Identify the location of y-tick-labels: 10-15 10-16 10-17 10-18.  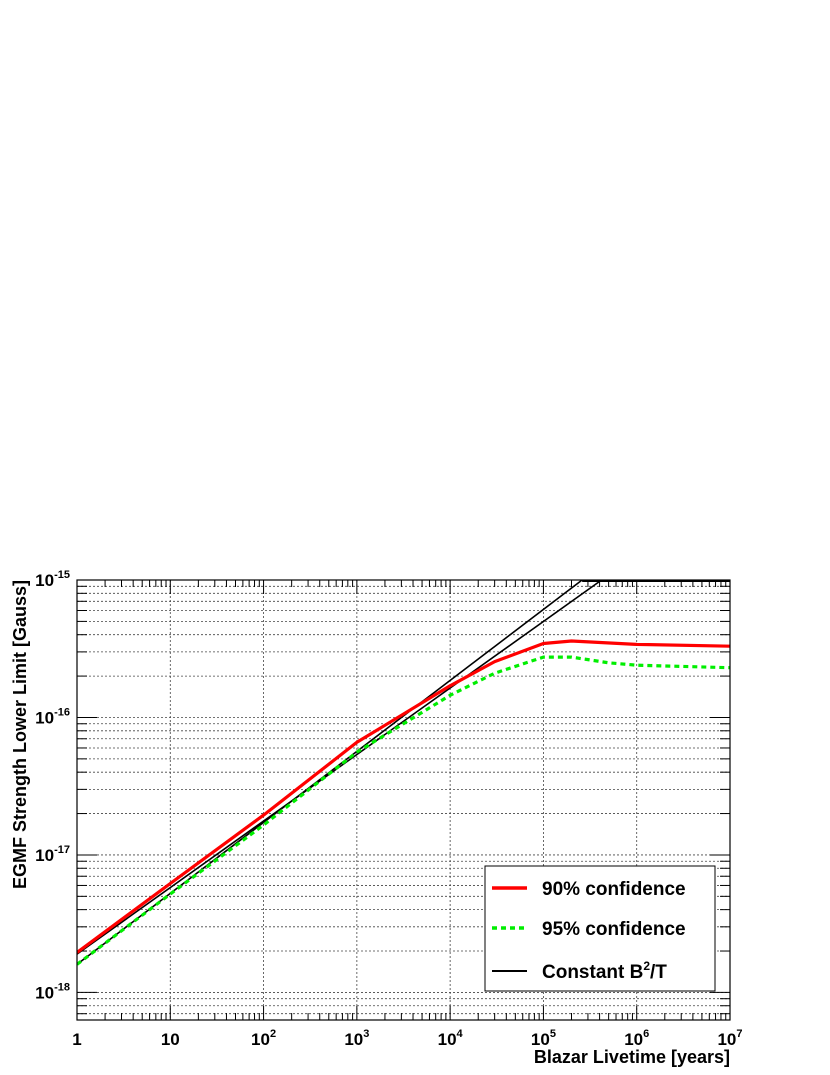
(52, 785).